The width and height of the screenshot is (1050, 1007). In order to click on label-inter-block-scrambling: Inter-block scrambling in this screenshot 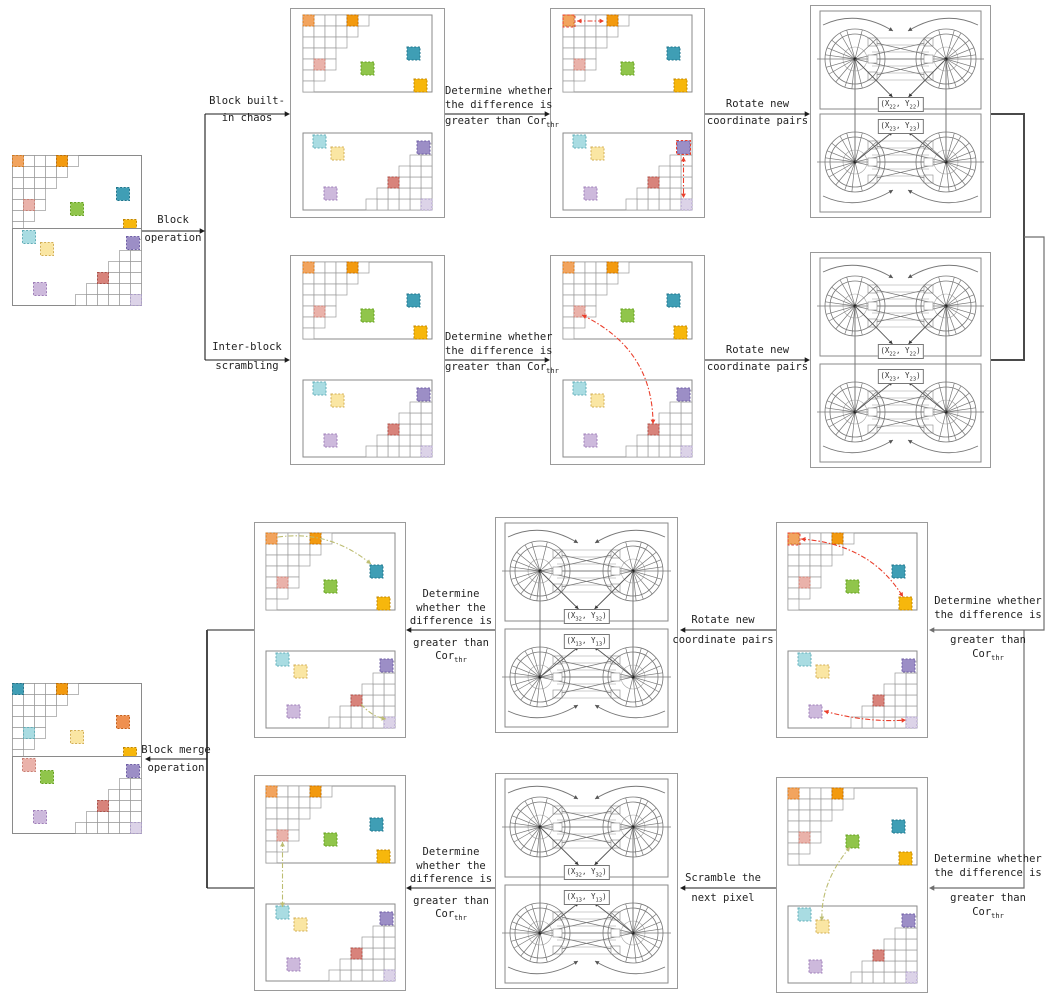, I will do `click(247, 356)`.